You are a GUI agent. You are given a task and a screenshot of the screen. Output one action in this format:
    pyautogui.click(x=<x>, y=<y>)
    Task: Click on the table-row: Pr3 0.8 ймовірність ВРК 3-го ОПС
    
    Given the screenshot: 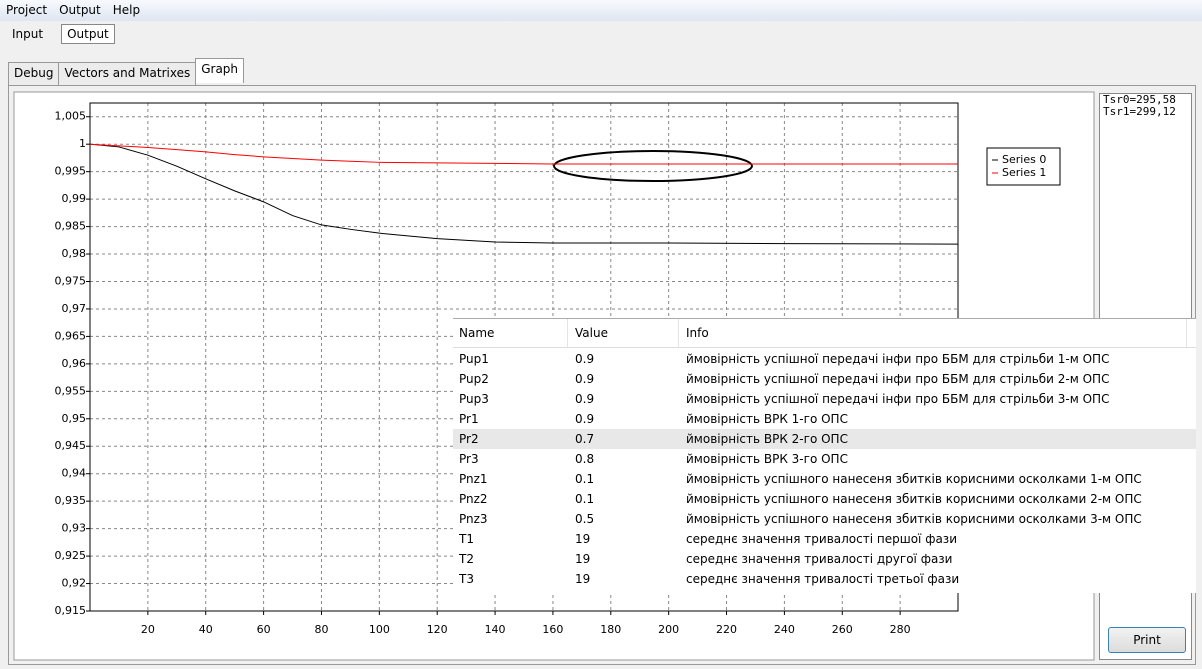 What is the action you would take?
    pyautogui.click(x=824, y=459)
    